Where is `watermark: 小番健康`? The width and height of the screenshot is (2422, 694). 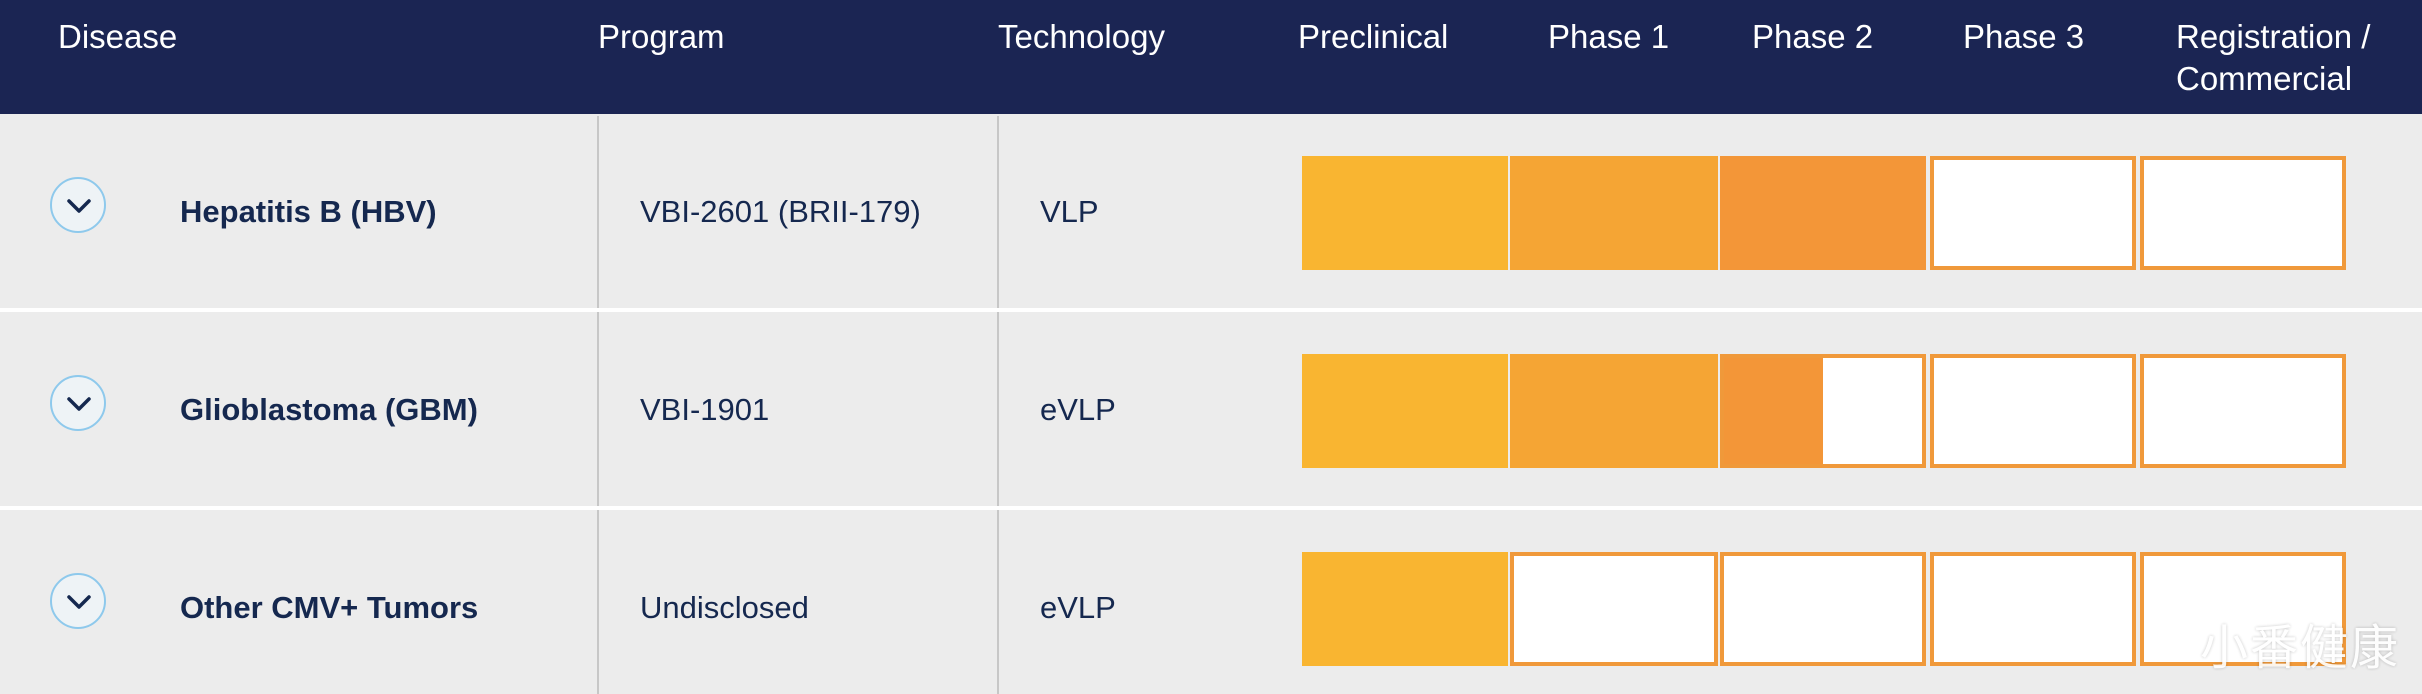 watermark: 小番健康 is located at coordinates (2300, 648).